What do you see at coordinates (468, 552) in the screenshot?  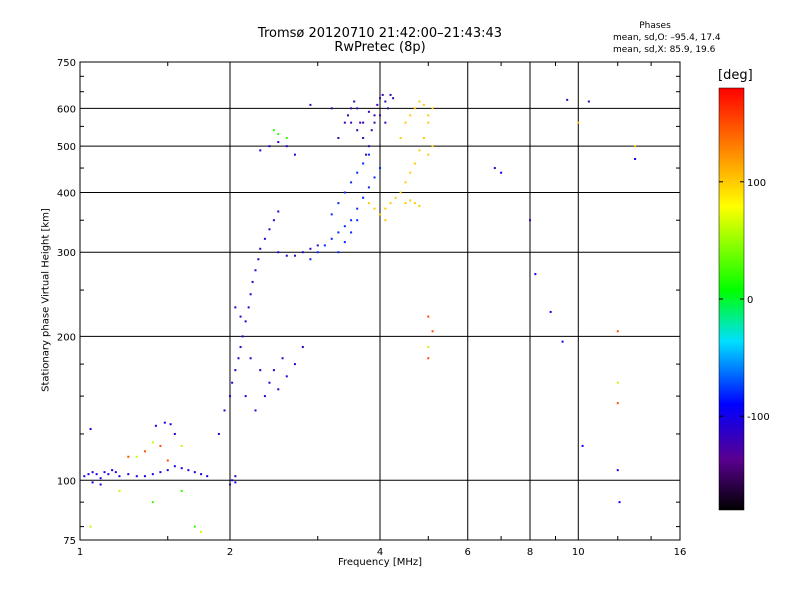 I see `x-tick-label: 6` at bounding box center [468, 552].